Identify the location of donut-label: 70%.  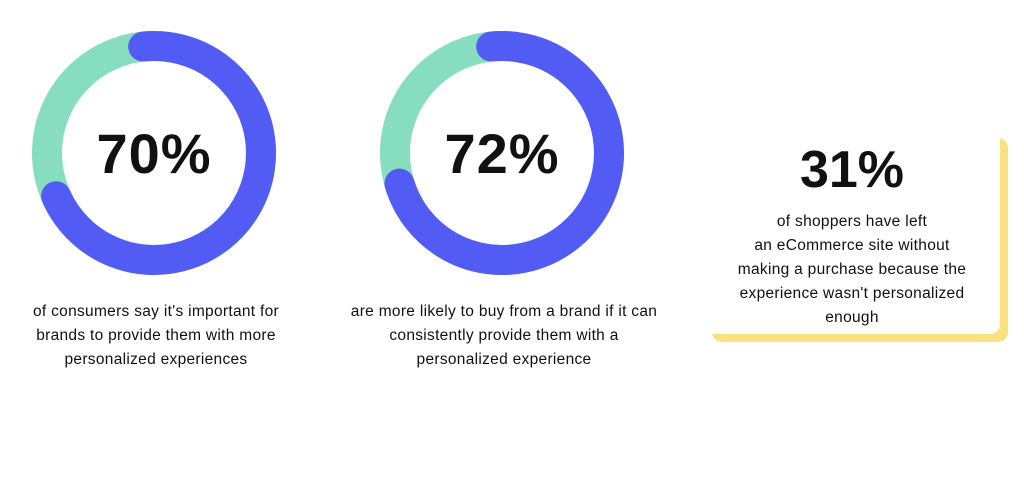
(154, 153).